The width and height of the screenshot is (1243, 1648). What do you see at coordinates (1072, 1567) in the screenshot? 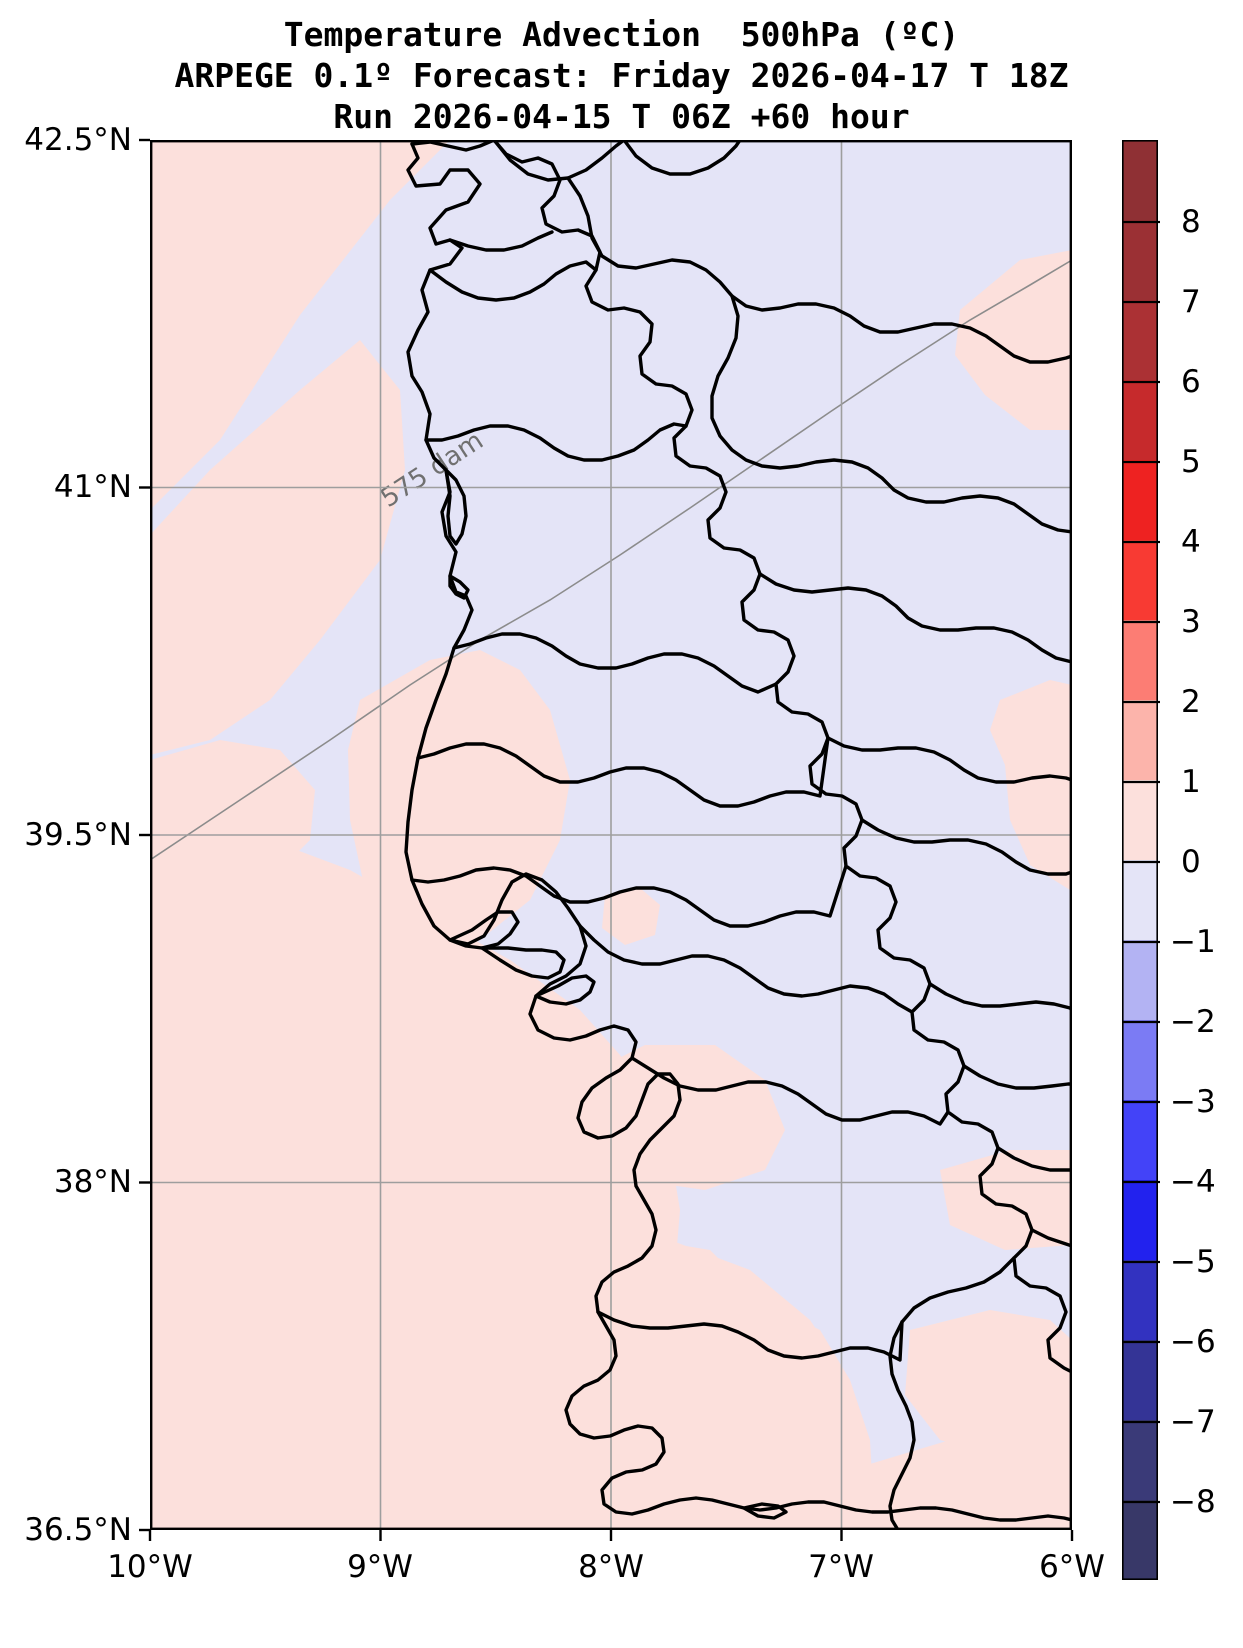
I see `xtick-label-6W: 6°W` at bounding box center [1072, 1567].